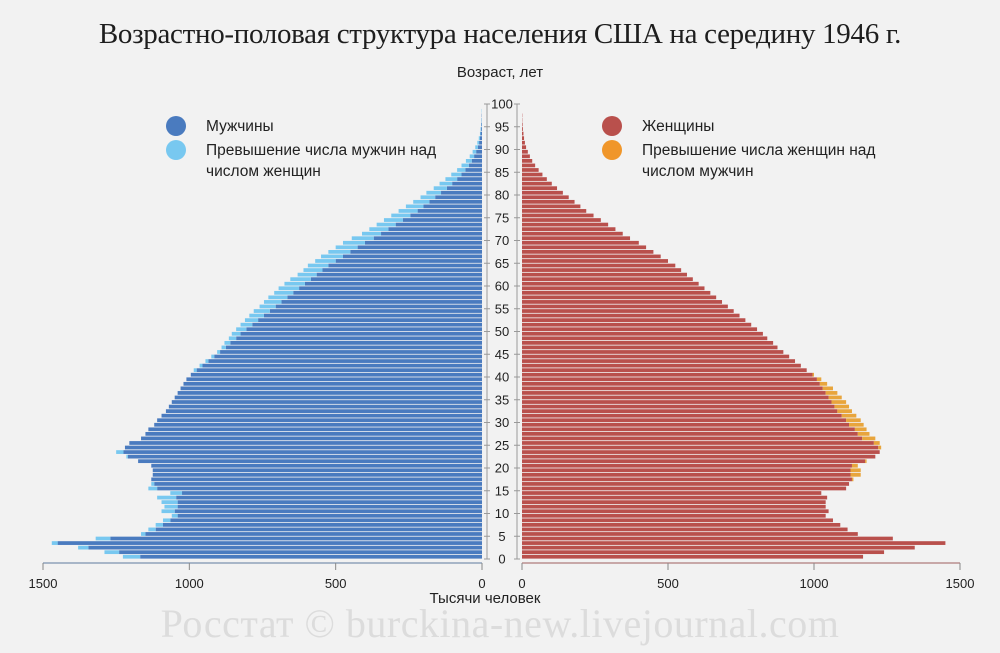 The image size is (1000, 653). Describe the element at coordinates (502, 263) in the screenshot. I see `y-tick-label: 65` at that location.